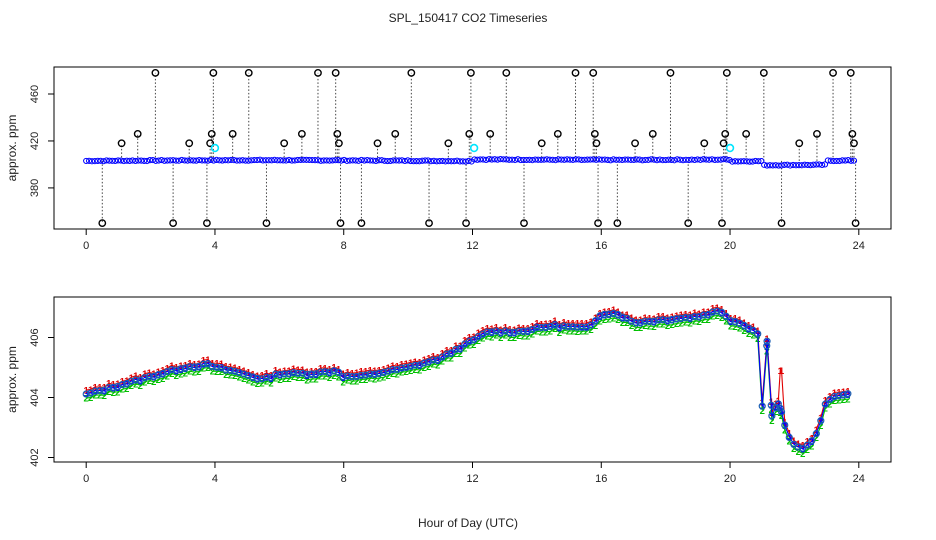  Describe the element at coordinates (215, 148) in the screenshot. I see `cyan-marker` at that location.